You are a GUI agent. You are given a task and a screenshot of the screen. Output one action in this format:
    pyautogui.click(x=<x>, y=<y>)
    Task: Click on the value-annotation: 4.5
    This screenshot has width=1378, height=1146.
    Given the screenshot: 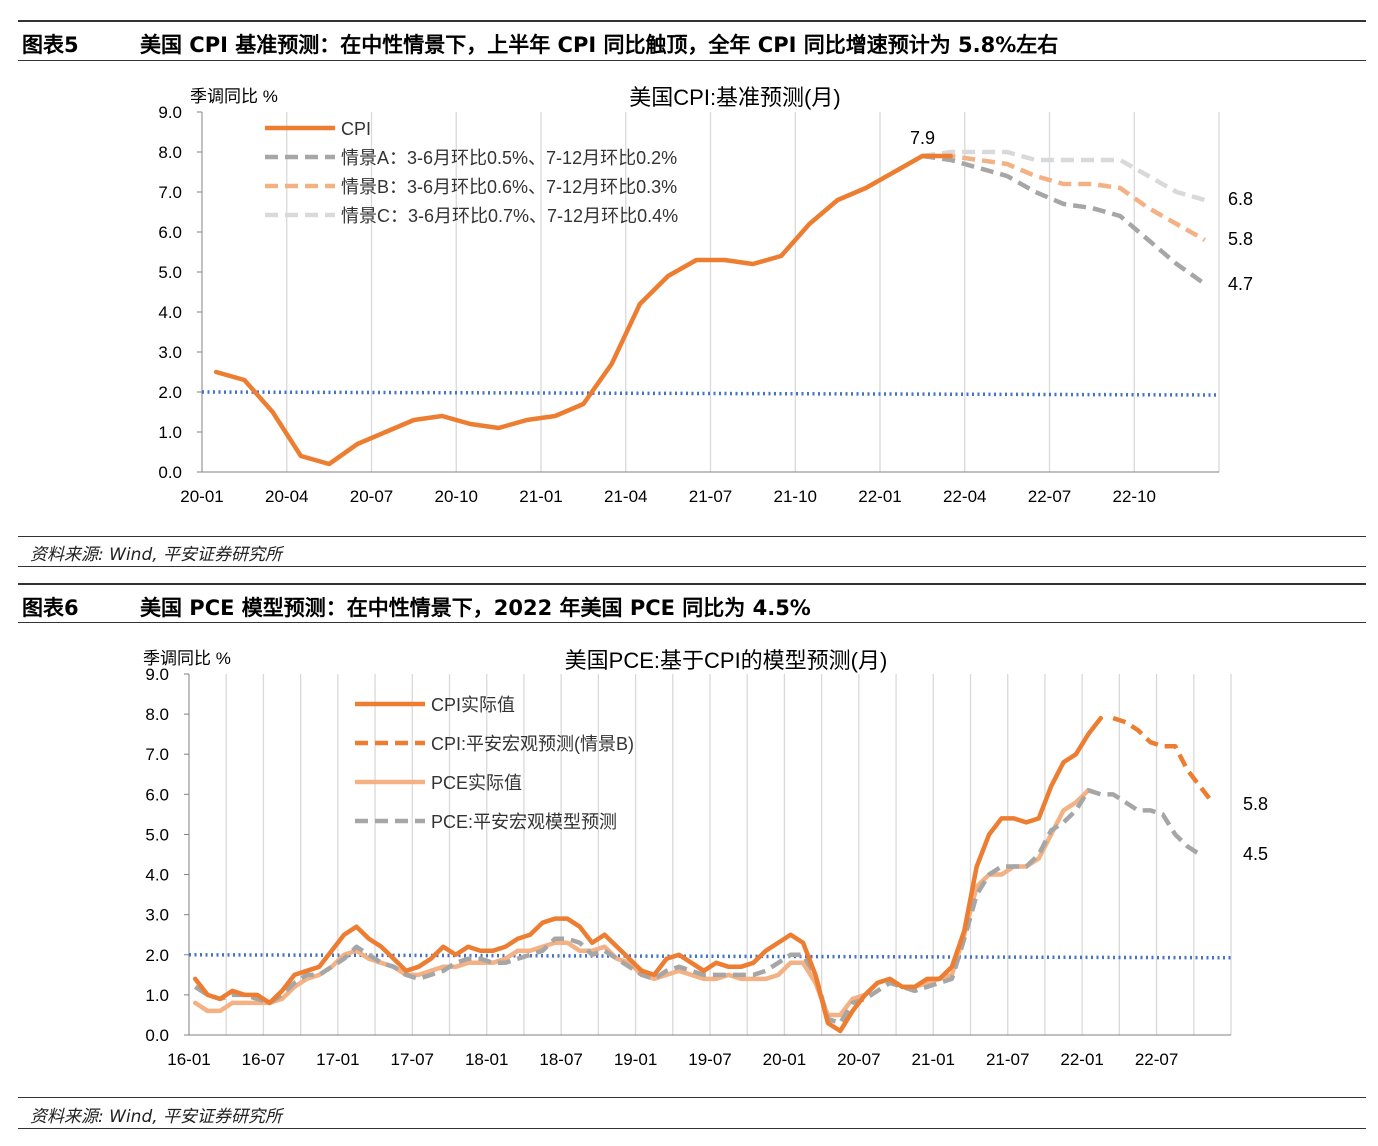 What is the action you would take?
    pyautogui.click(x=1255, y=854)
    